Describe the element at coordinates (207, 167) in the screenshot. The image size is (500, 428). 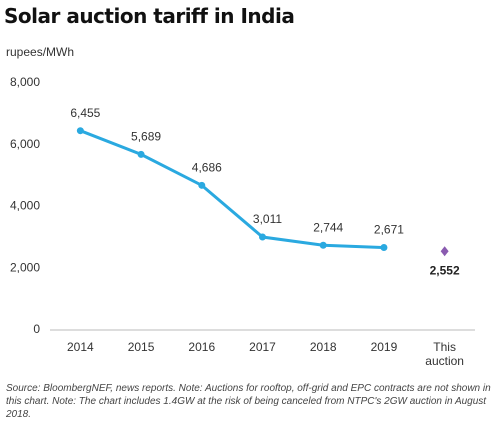
I see `data-label: 4,686` at that location.